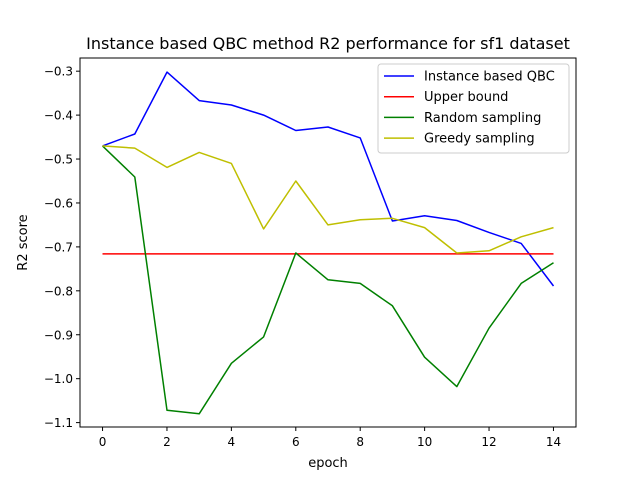 The height and width of the screenshot is (480, 640). I want to click on y-axis: −1.1 −1.0 −0.9 −0.8 −0.7 −0.6 −0.5 −0.4 −0.3, so click(62, 247).